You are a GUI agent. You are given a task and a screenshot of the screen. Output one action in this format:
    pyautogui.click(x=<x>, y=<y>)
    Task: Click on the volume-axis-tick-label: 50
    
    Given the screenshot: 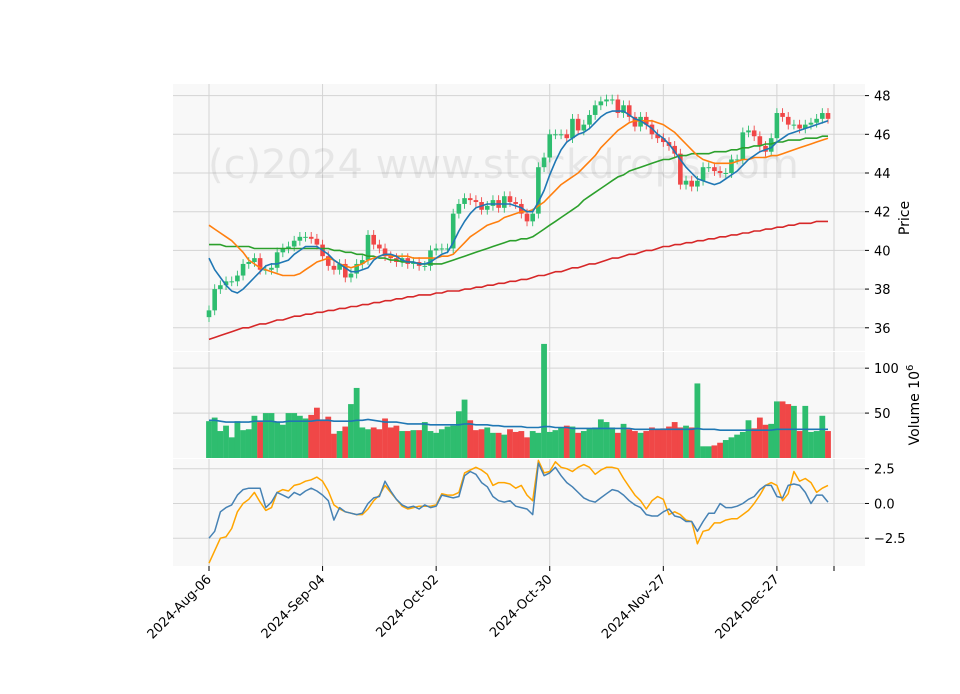 What is the action you would take?
    pyautogui.click(x=882, y=414)
    